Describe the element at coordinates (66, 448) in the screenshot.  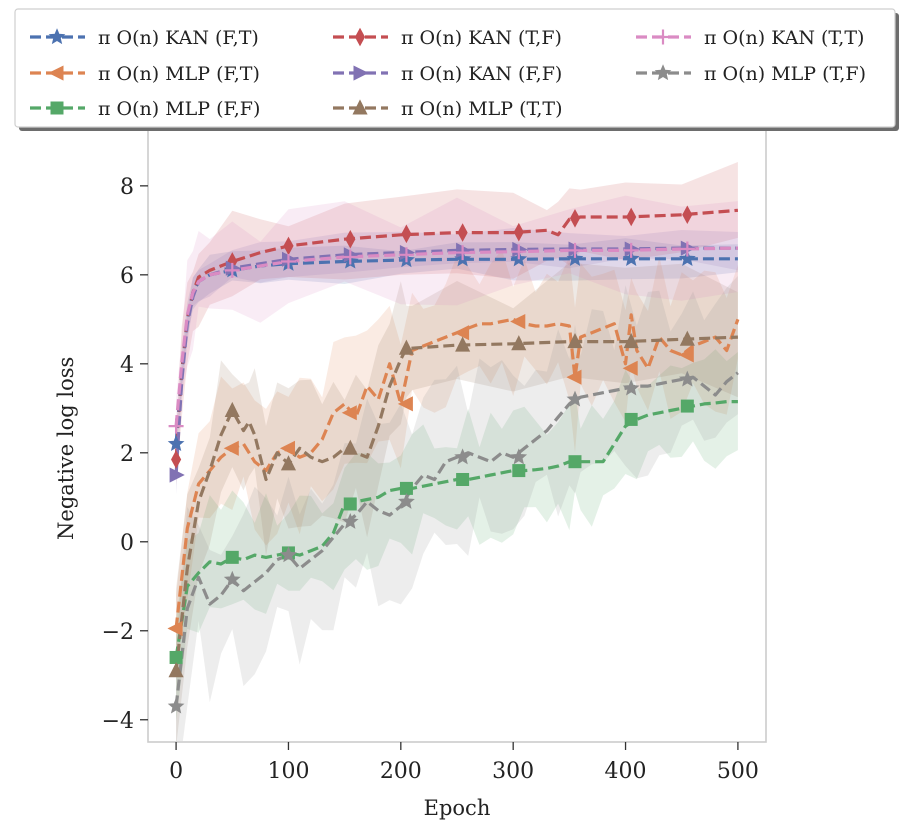
I see `y-axis-title: Negative log loss` at that location.